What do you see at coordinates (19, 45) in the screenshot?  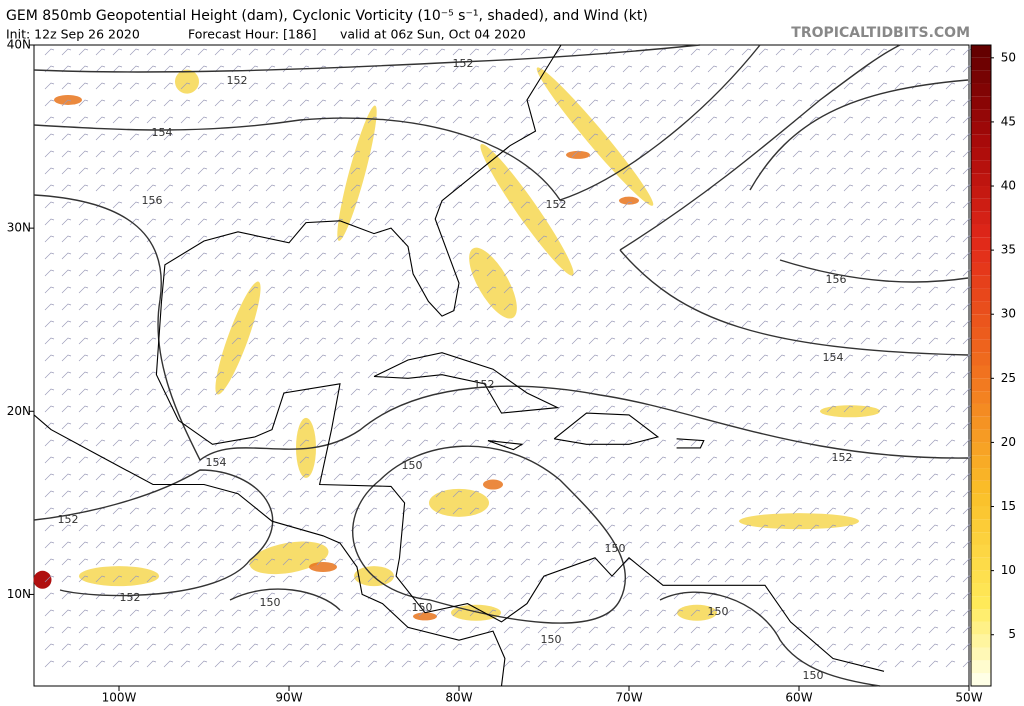 I see `lat-label: 40N` at bounding box center [19, 45].